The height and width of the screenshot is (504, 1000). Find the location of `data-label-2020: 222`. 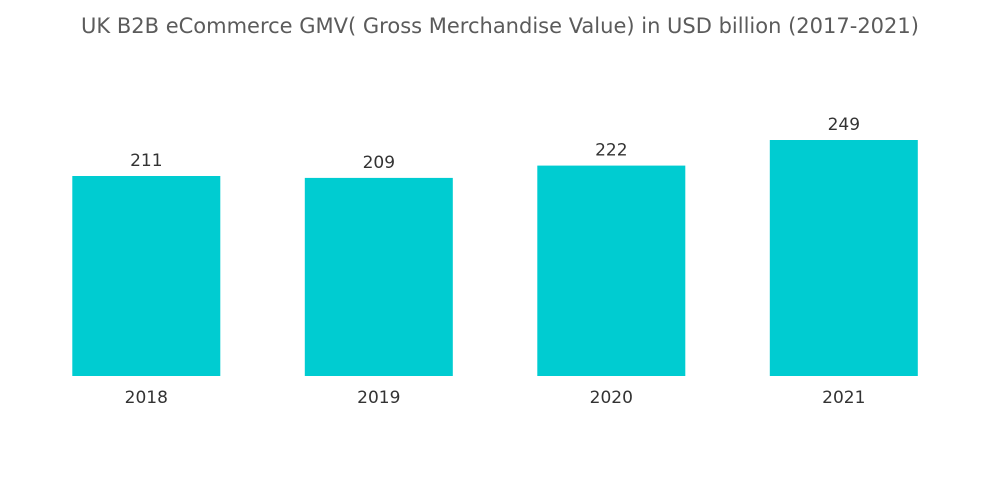

data-label-2020: 222 is located at coordinates (611, 151).